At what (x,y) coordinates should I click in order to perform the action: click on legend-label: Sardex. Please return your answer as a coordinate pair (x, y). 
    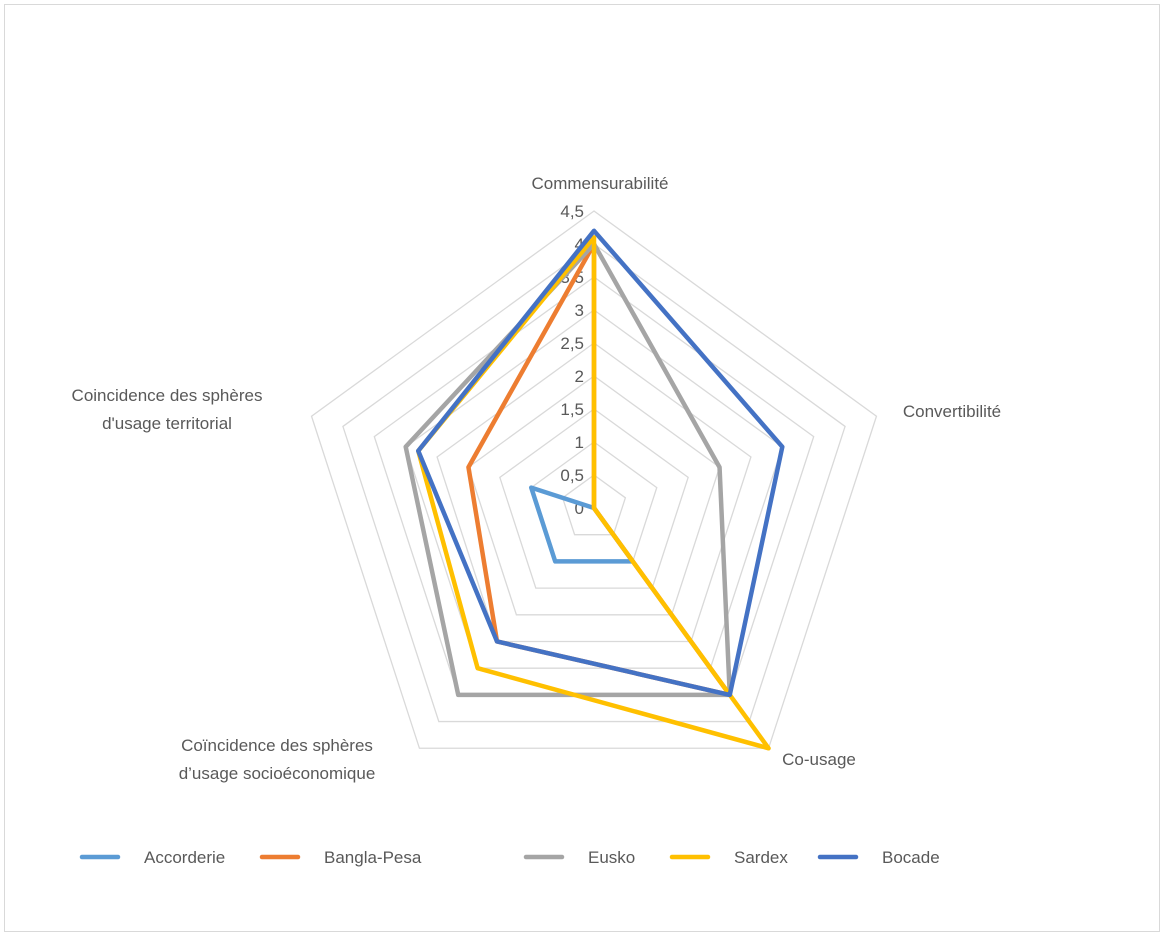
    Looking at the image, I should click on (761, 857).